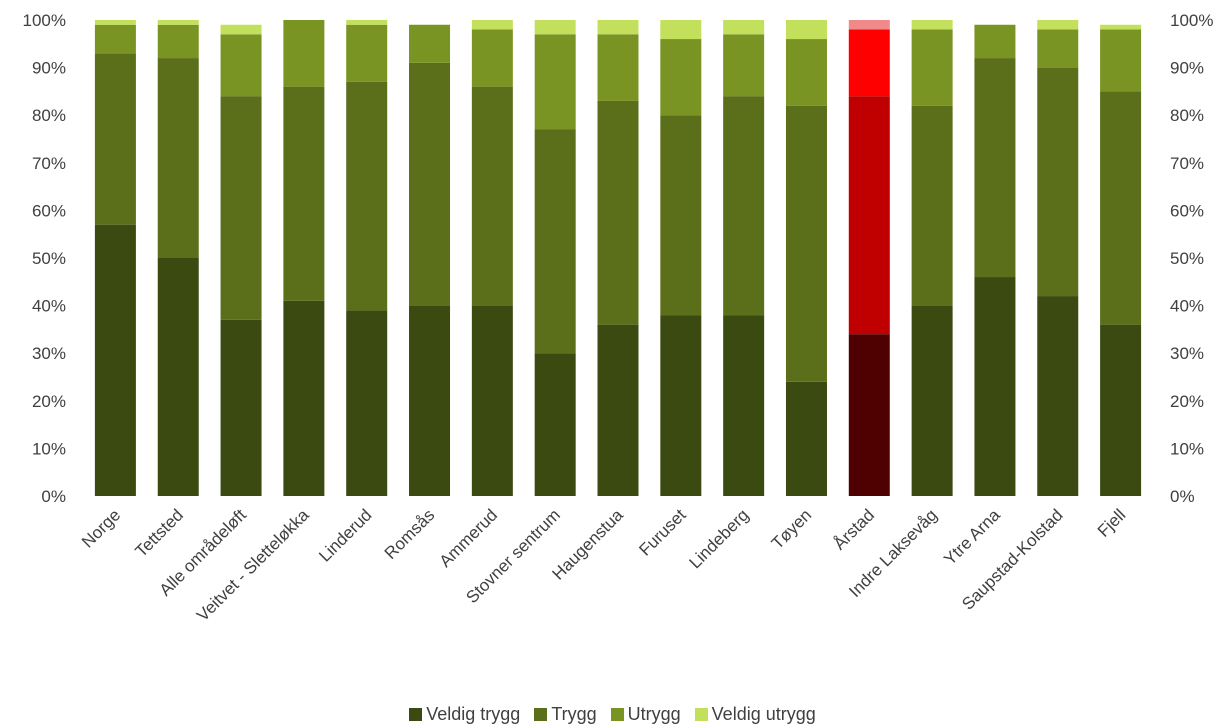 This screenshot has width=1225, height=728. I want to click on y-tick-label-right: 30%, so click(1187, 353).